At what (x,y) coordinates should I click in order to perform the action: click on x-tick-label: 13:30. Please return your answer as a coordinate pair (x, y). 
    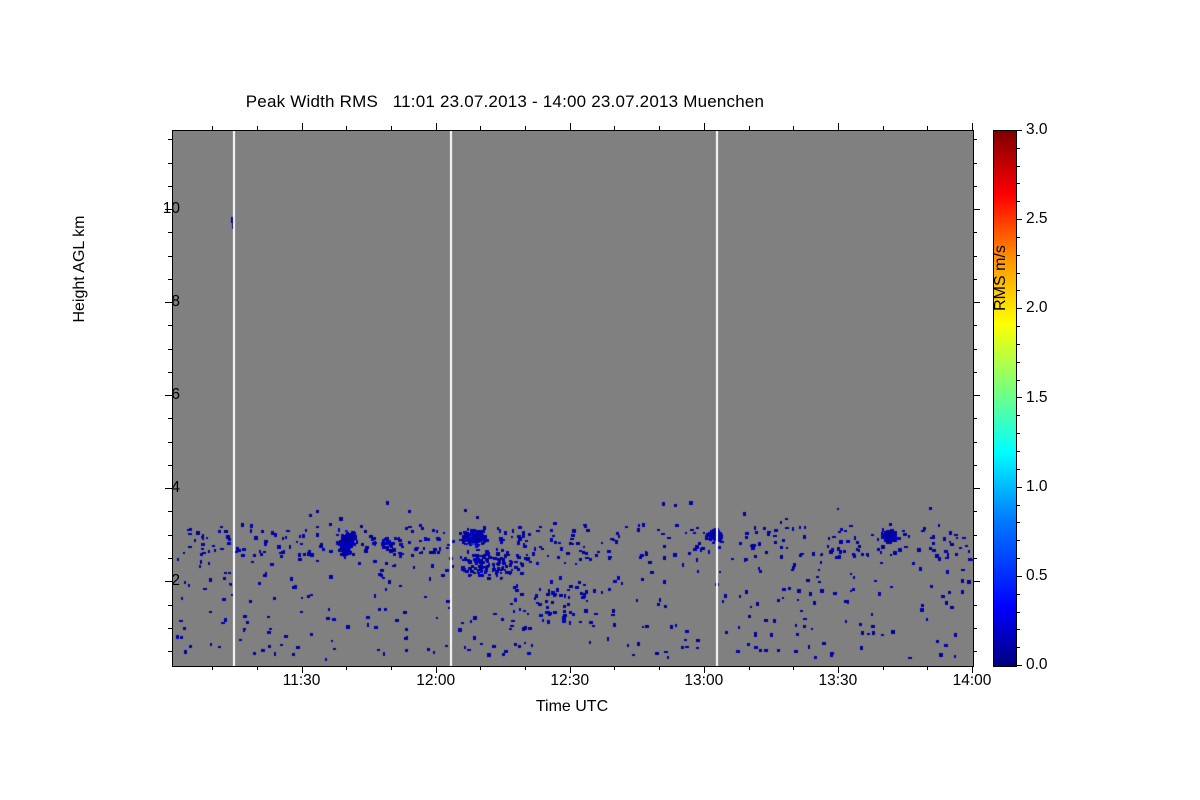
    Looking at the image, I should click on (838, 680).